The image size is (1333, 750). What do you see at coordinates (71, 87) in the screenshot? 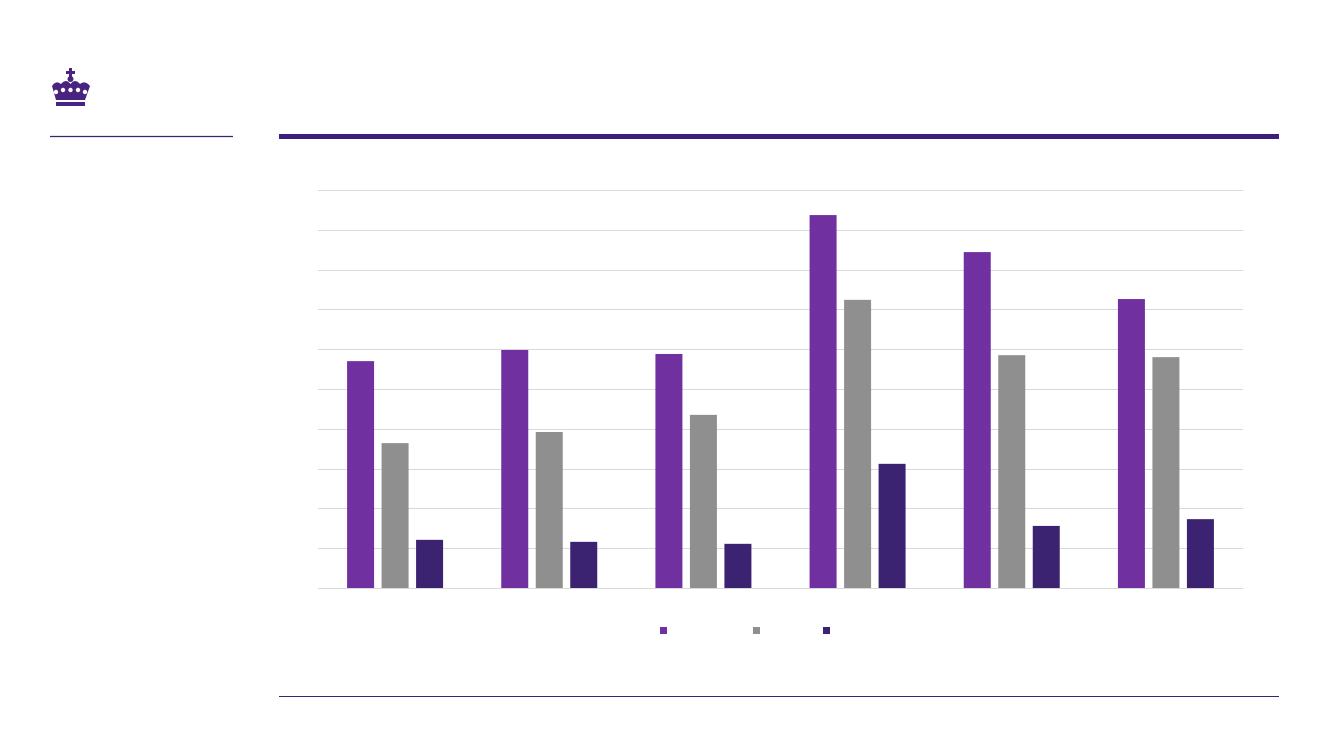
I see `crown-logo` at bounding box center [71, 87].